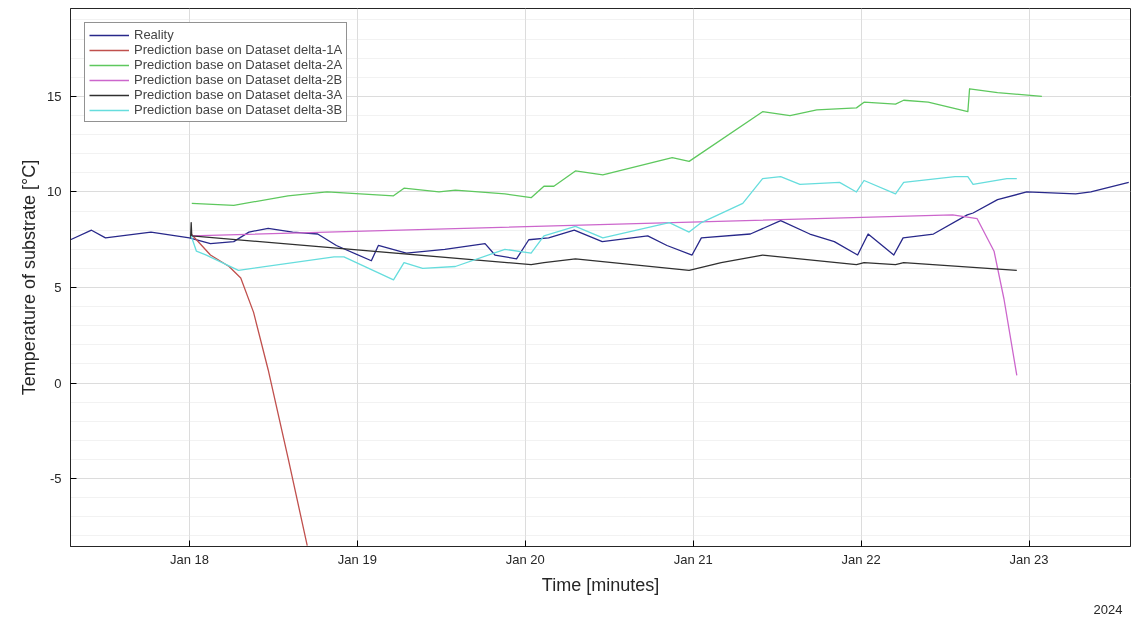 The image size is (1134, 618). Describe the element at coordinates (29, 277) in the screenshot. I see `y-axis-title: Temperature of substrate [°C]` at that location.